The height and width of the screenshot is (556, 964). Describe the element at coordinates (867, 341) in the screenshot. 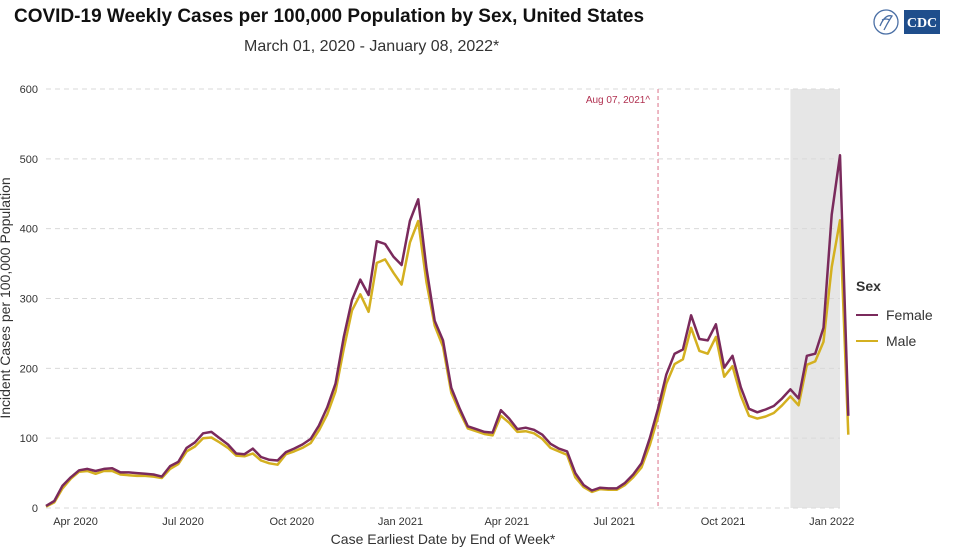

I see `legend-swatch-male` at that location.